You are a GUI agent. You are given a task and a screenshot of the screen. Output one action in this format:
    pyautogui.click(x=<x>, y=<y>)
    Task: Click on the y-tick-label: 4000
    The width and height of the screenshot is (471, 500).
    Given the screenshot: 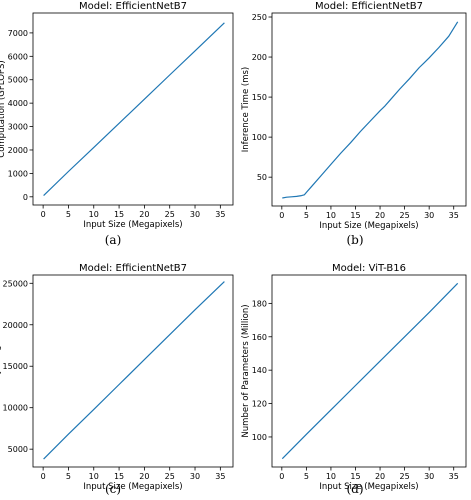 What is the action you would take?
    pyautogui.click(x=18, y=103)
    